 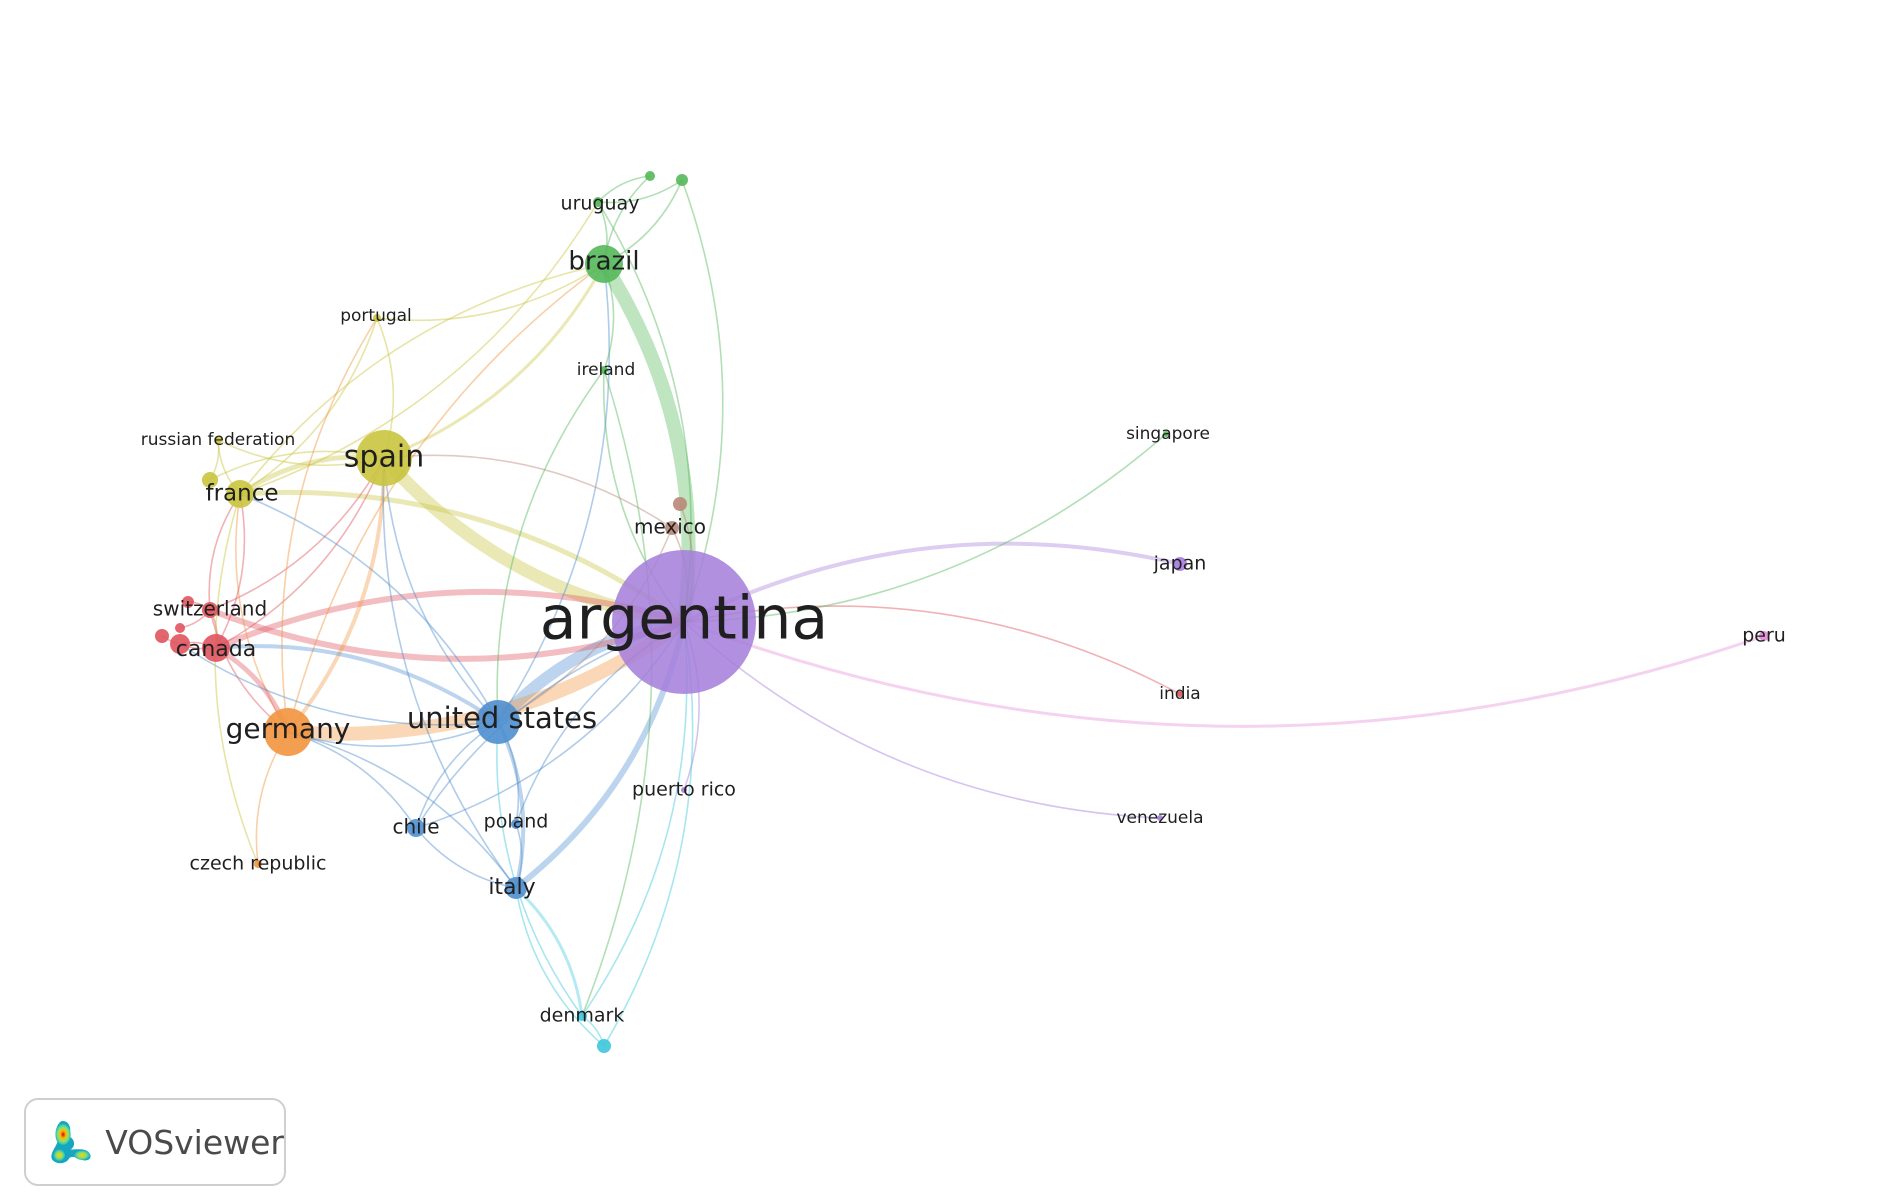 I want to click on label-puerto_rico: puerto rico, so click(x=684, y=790).